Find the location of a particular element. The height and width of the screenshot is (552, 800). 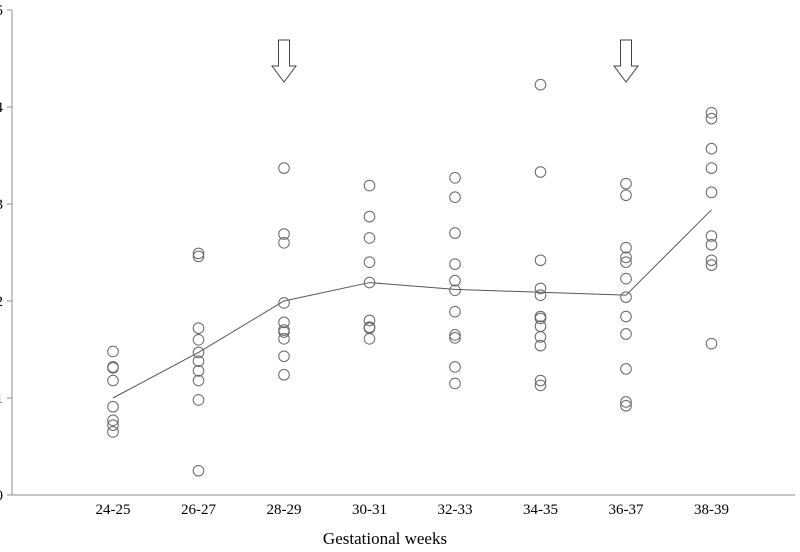

x-tick-label: 34-35 is located at coordinates (540, 510).